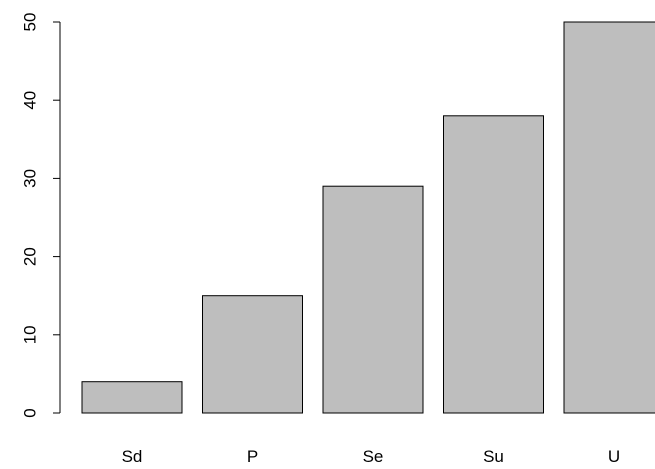  Describe the element at coordinates (609, 217) in the screenshot. I see `bar-u` at that location.